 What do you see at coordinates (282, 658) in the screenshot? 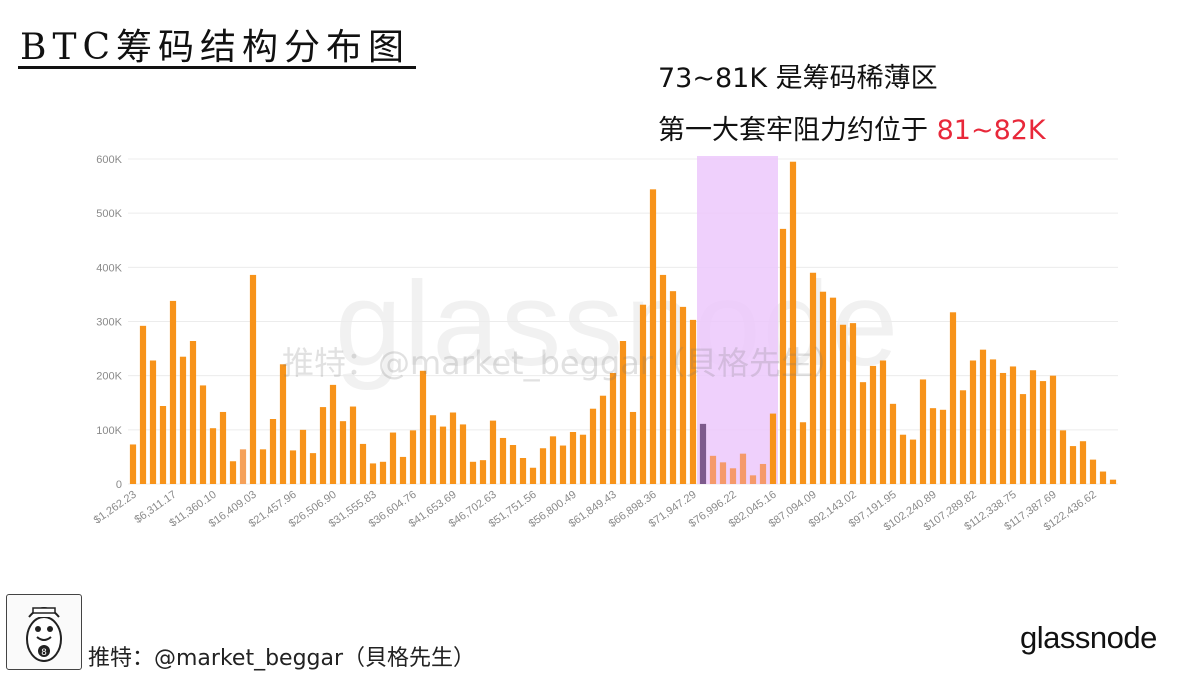
I see `footer-handle: 推特：@market_beggar（貝格先生）` at bounding box center [282, 658].